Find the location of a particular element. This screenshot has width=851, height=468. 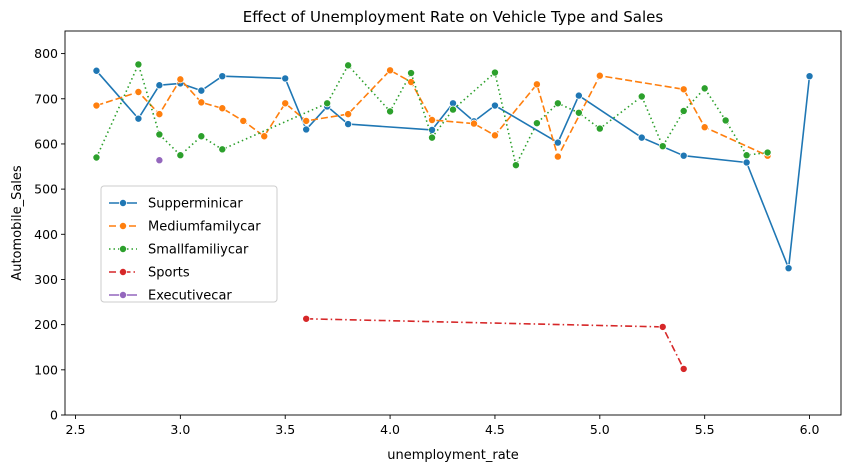

legend-marker-mediumfamilycar is located at coordinates (123, 225).